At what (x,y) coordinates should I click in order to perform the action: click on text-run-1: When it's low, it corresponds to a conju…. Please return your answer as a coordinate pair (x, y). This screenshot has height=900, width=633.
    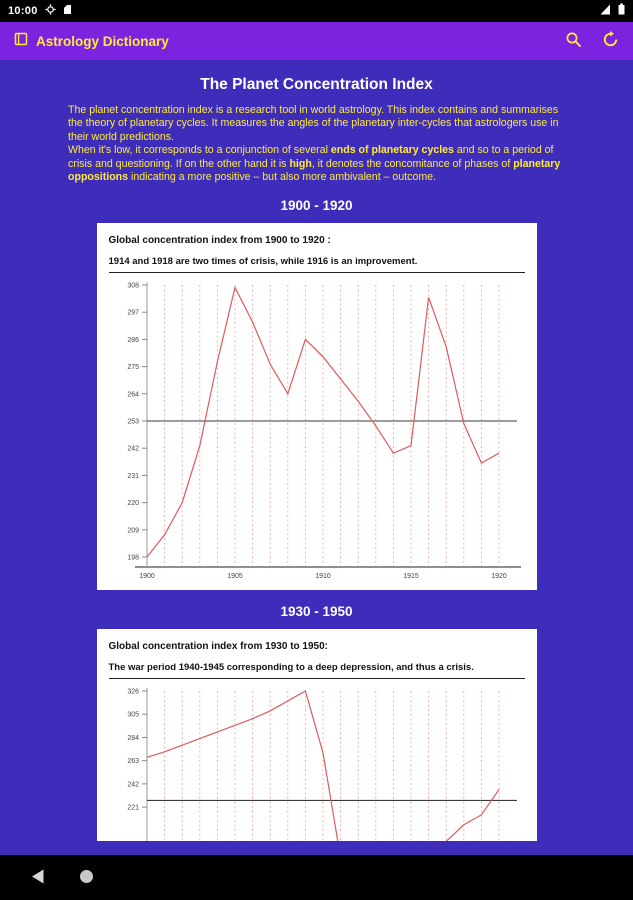
    Looking at the image, I should click on (199, 150).